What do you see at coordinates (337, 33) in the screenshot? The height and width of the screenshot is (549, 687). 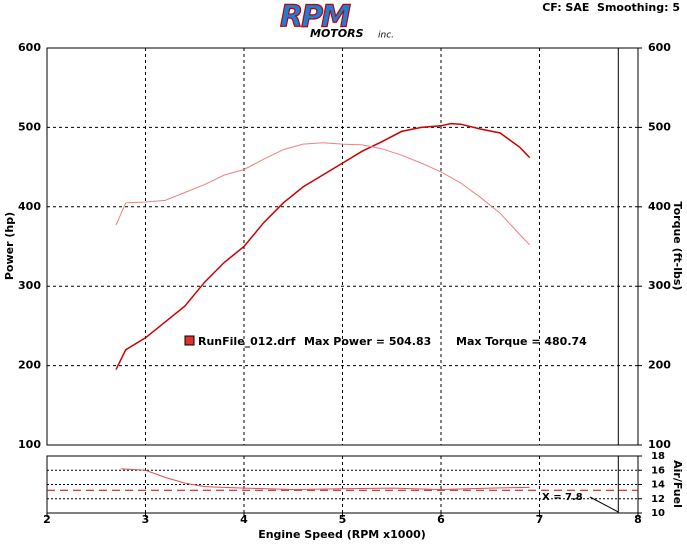 I see `logo-sub: MOTORS` at bounding box center [337, 33].